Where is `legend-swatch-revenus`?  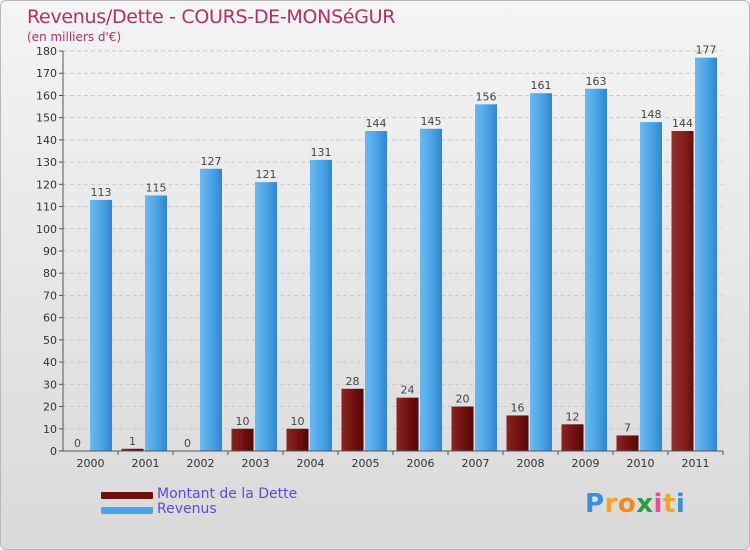 legend-swatch-revenus is located at coordinates (127, 510).